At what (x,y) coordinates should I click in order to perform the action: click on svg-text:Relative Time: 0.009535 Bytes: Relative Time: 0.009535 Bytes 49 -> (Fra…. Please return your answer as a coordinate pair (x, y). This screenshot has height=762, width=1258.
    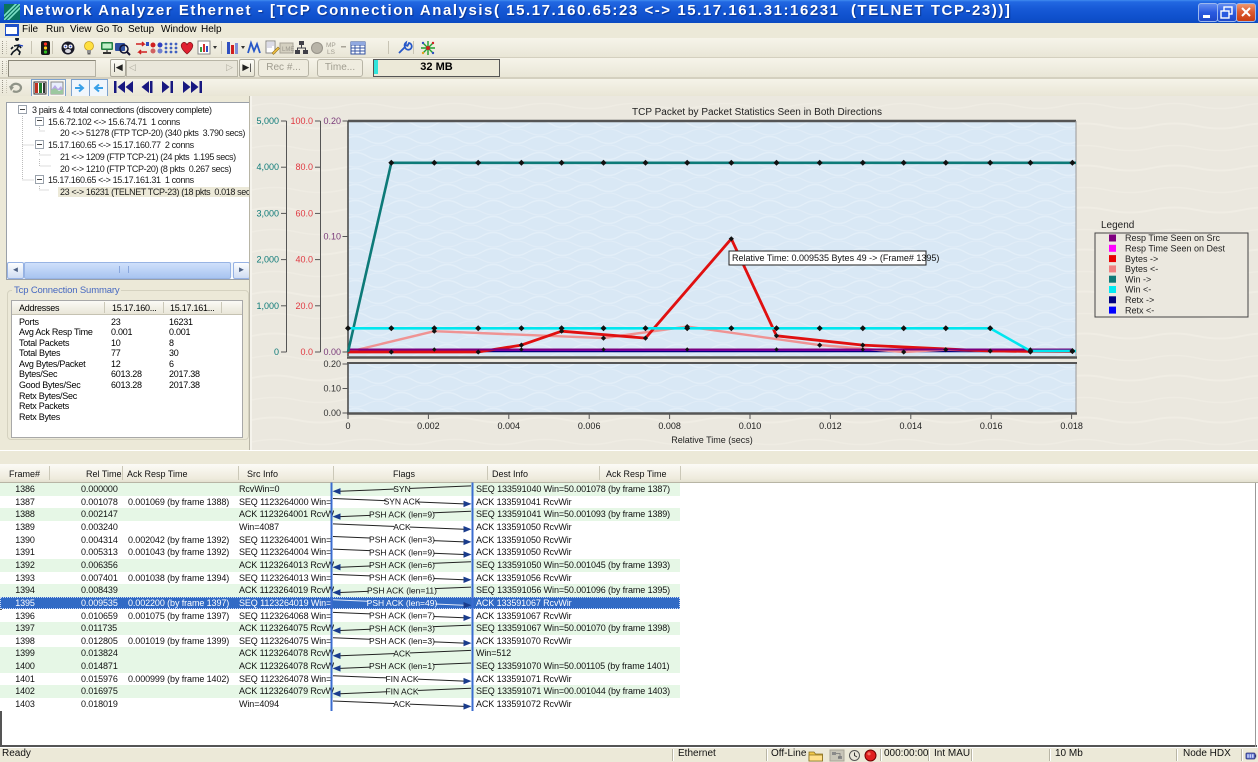
    Looking at the image, I should click on (835, 258).